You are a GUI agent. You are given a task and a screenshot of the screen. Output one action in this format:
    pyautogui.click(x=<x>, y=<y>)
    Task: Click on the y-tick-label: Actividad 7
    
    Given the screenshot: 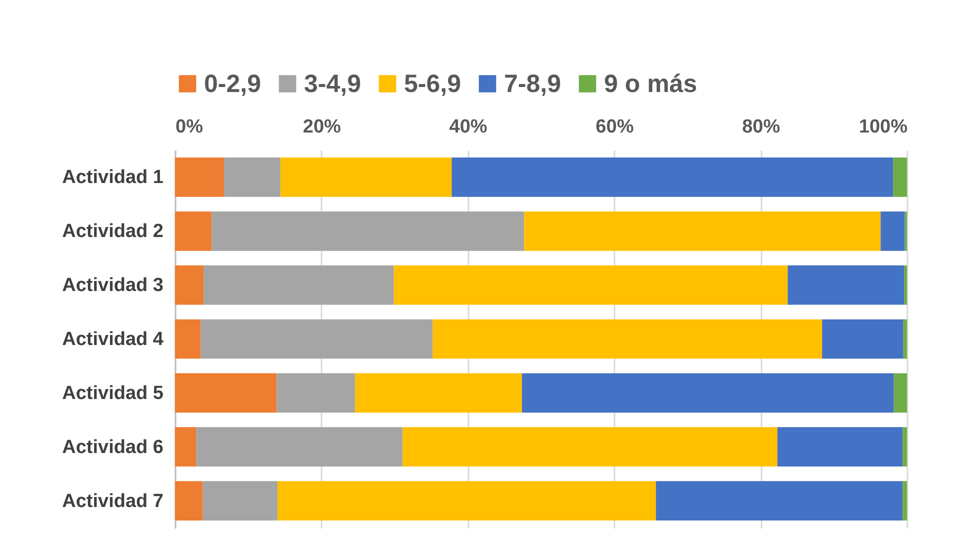 What is the action you would take?
    pyautogui.click(x=113, y=501)
    